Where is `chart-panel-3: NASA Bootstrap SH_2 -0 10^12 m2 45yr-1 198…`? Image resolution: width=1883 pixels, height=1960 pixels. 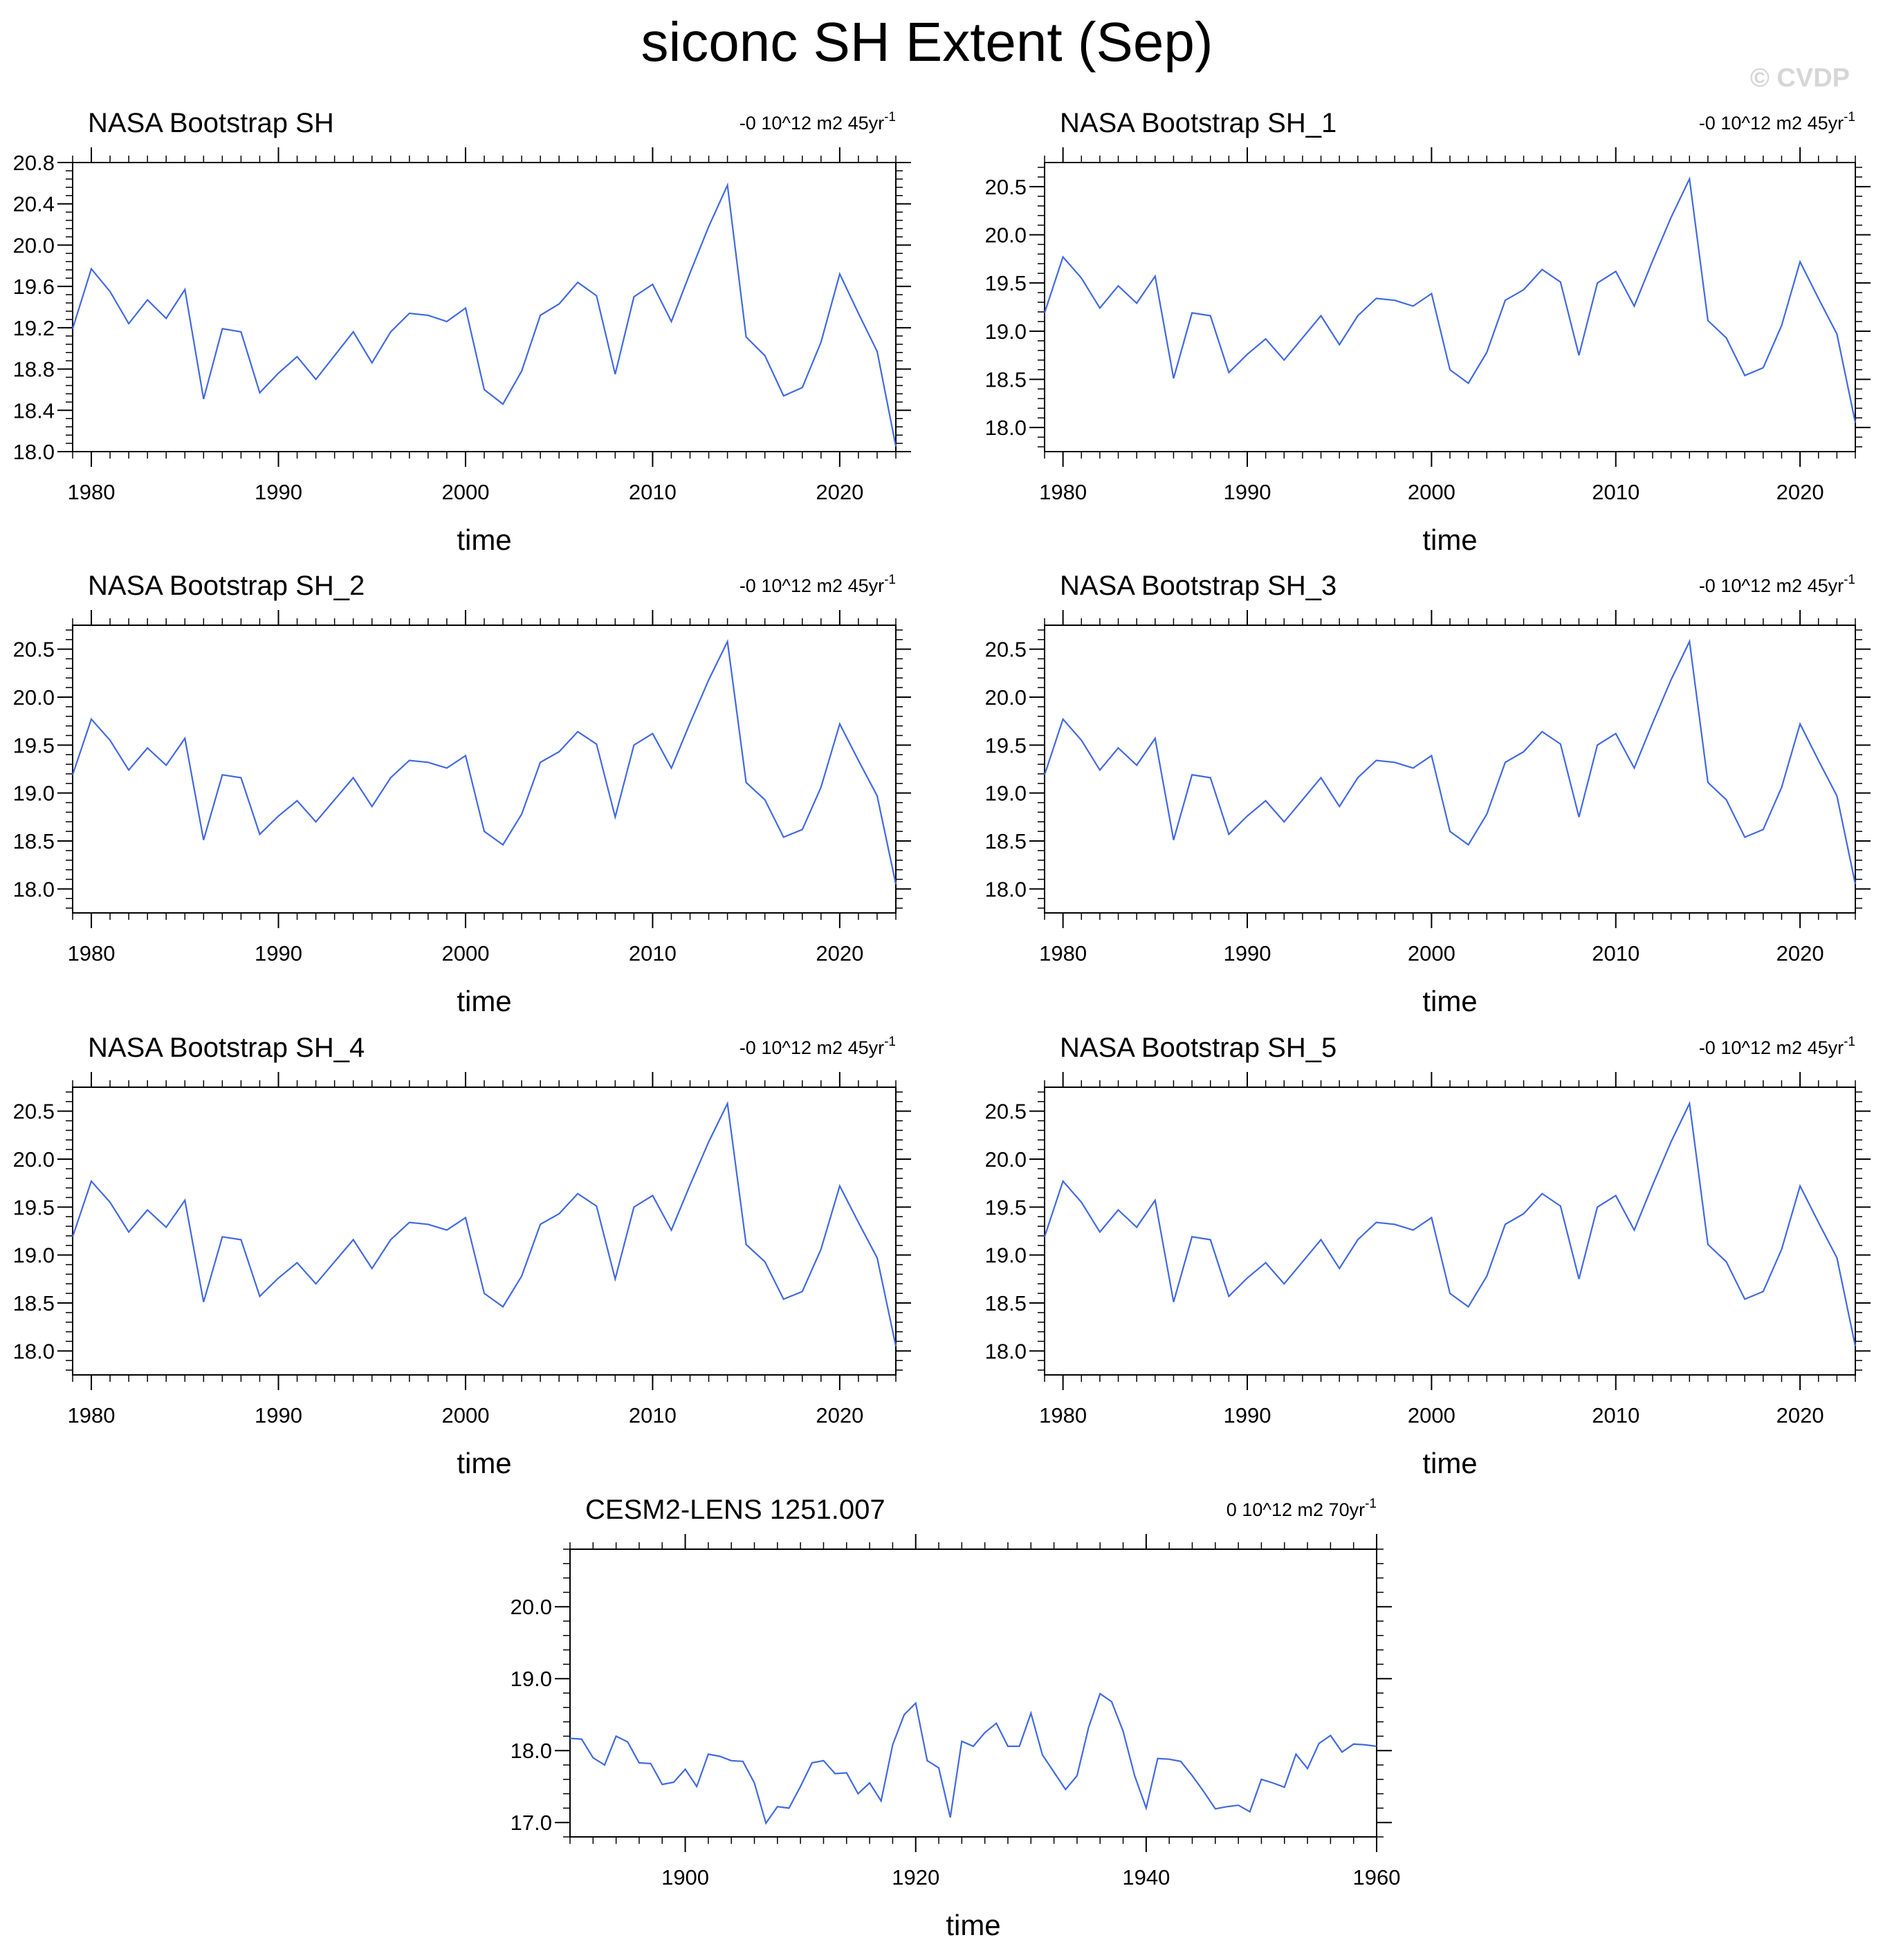
chart-panel-3: NASA Bootstrap SH_2 -0 10^12 m2 45yr-1 198… is located at coordinates (462, 794).